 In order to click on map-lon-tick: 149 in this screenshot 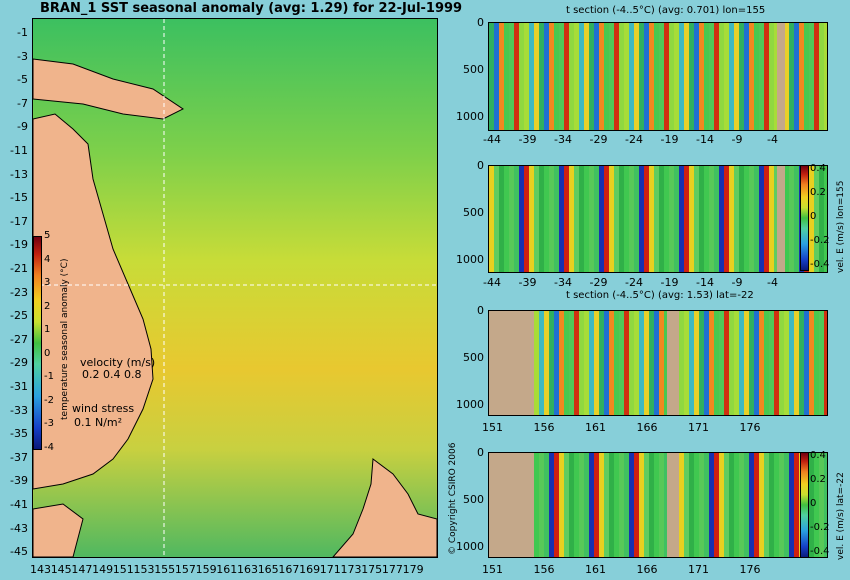, I will do `click(103, 569)`.